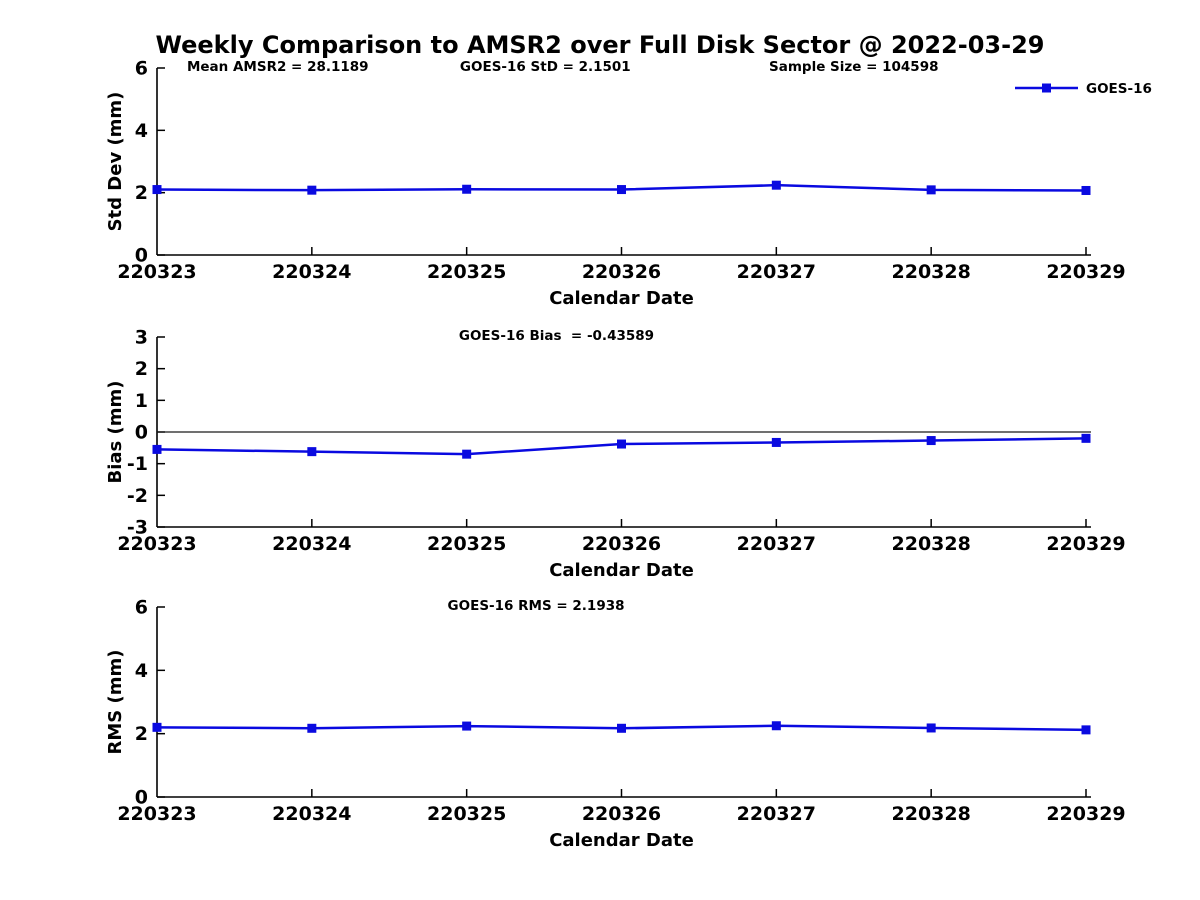 Image resolution: width=1200 pixels, height=900 pixels. Describe the element at coordinates (545, 67) in the screenshot. I see `panel-annotation: GOES-16 StD = 2.1501` at that location.